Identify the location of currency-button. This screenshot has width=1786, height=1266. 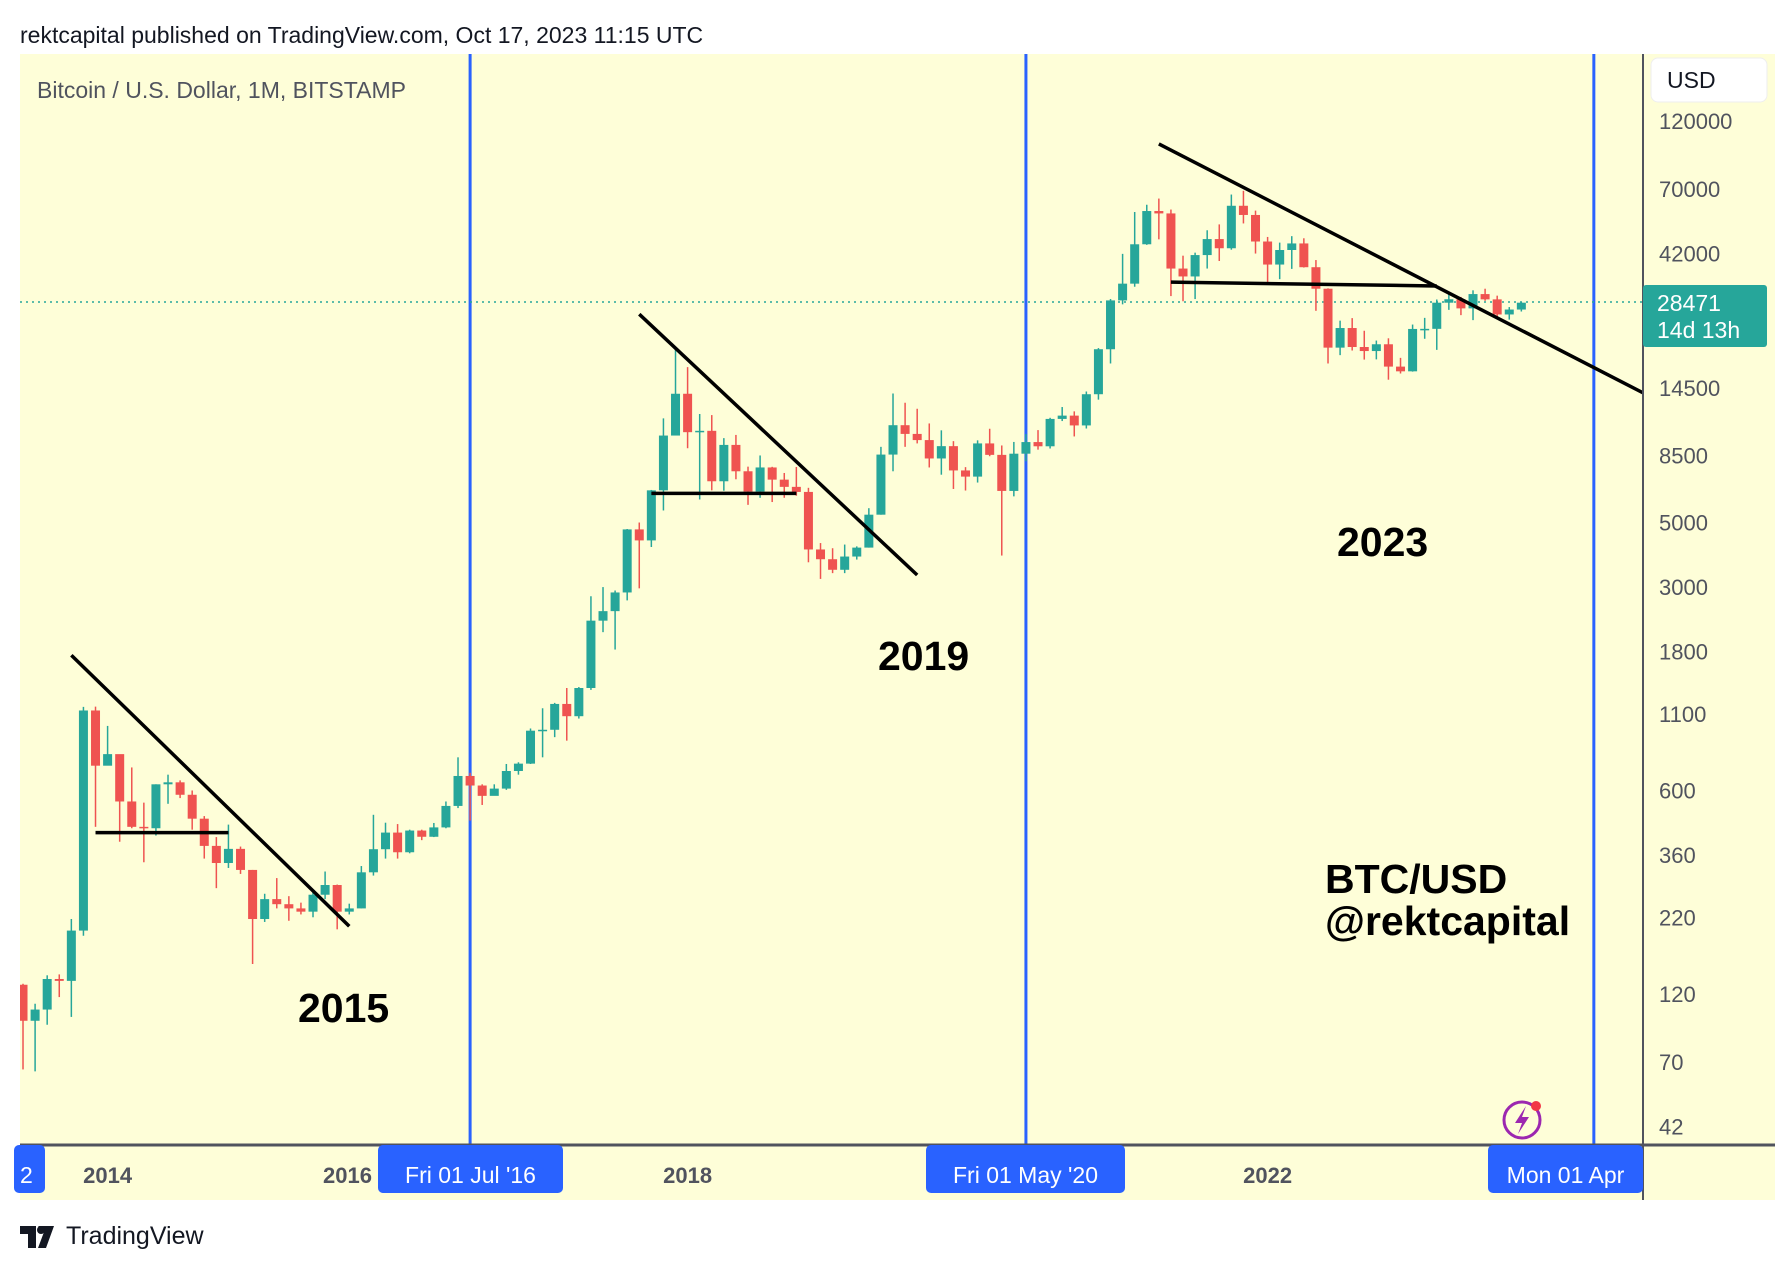
(1709, 80).